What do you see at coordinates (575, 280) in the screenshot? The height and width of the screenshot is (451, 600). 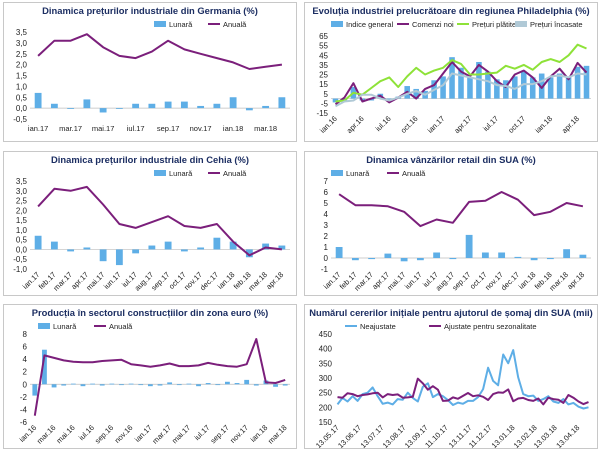 I see `x-tick-label: apr.18` at bounding box center [575, 280].